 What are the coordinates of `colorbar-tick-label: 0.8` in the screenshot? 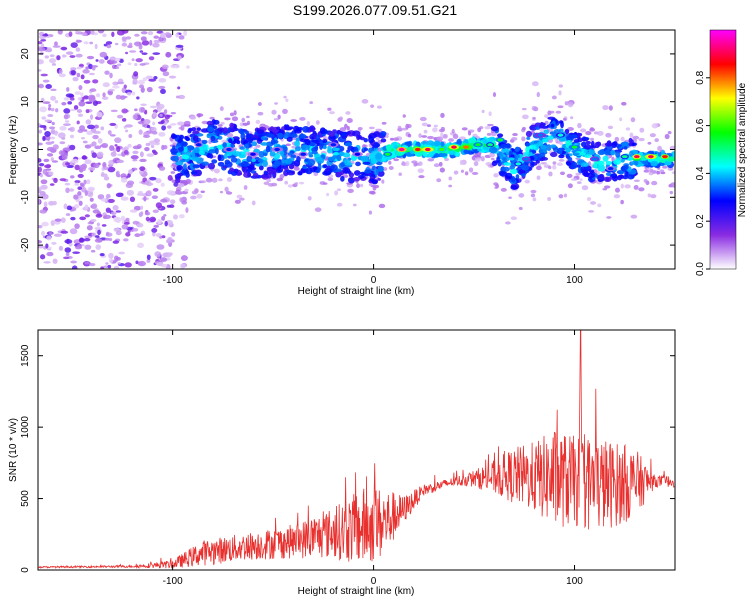 It's located at (700, 77).